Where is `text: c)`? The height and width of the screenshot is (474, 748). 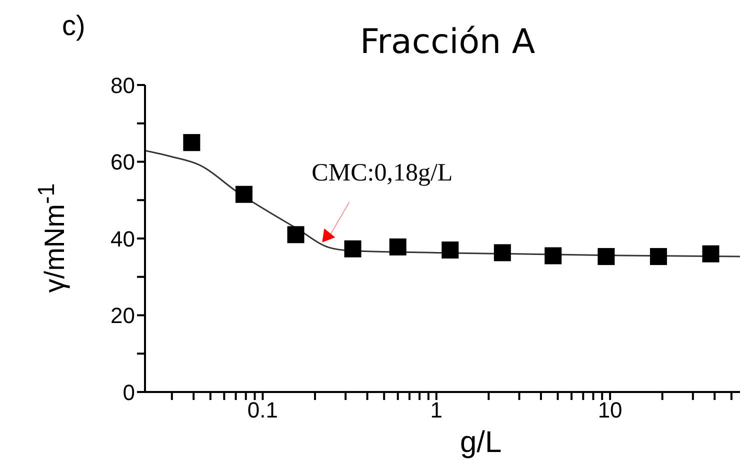
text: c) is located at coordinates (74, 26).